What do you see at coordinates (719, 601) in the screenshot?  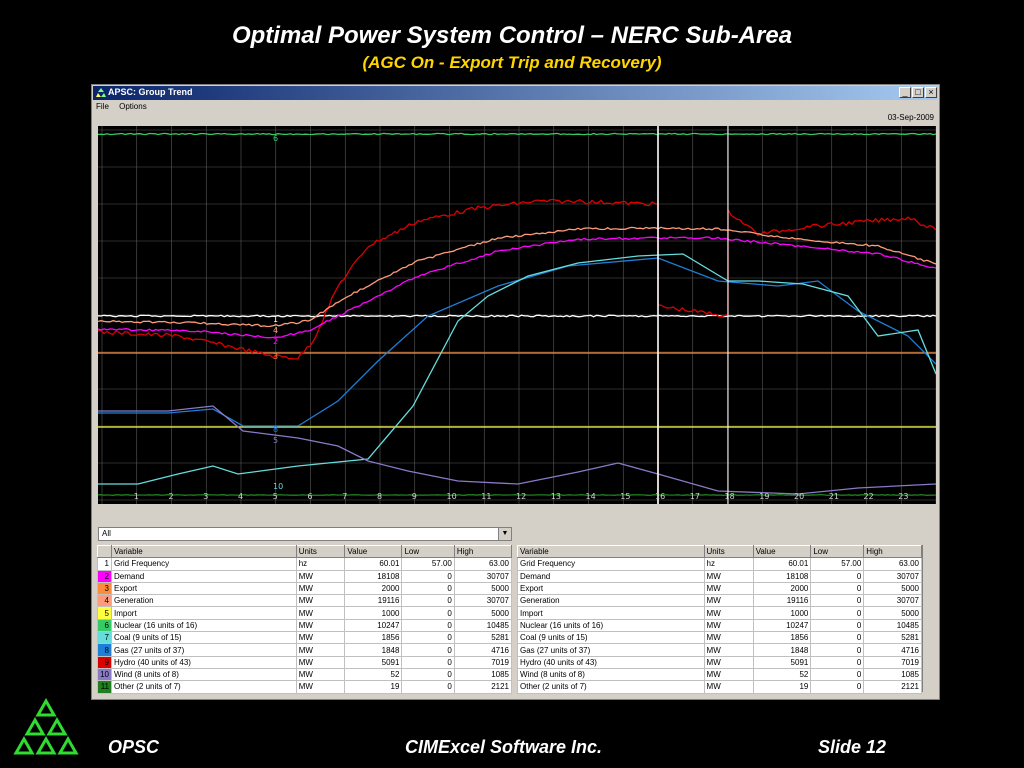 I see `table-row: Generation MW 19116 0 30707` at bounding box center [719, 601].